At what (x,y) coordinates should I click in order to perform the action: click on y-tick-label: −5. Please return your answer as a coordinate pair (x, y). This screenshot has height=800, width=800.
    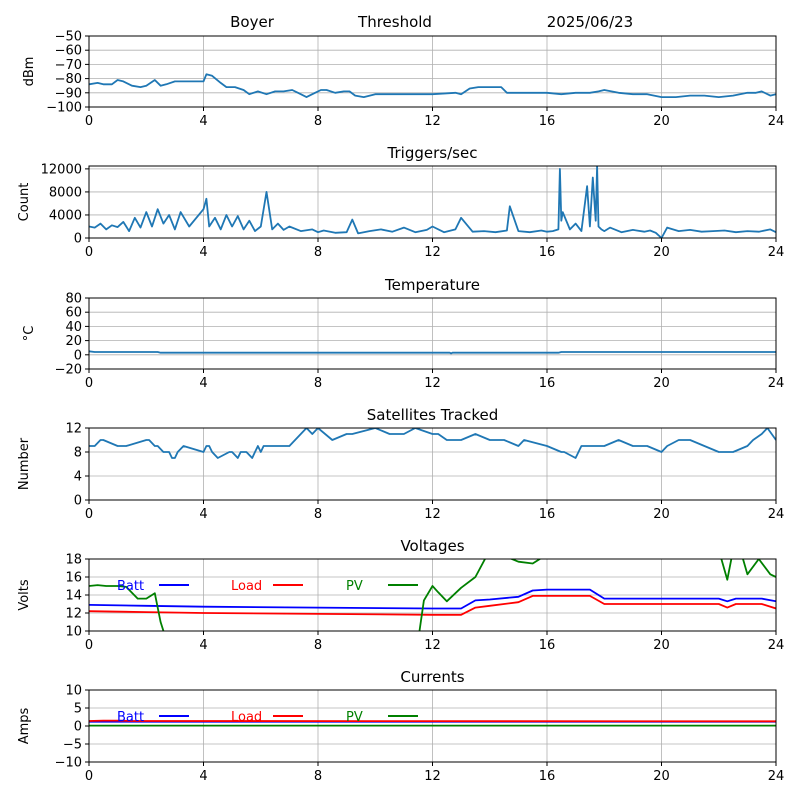
    Looking at the image, I should click on (72, 745).